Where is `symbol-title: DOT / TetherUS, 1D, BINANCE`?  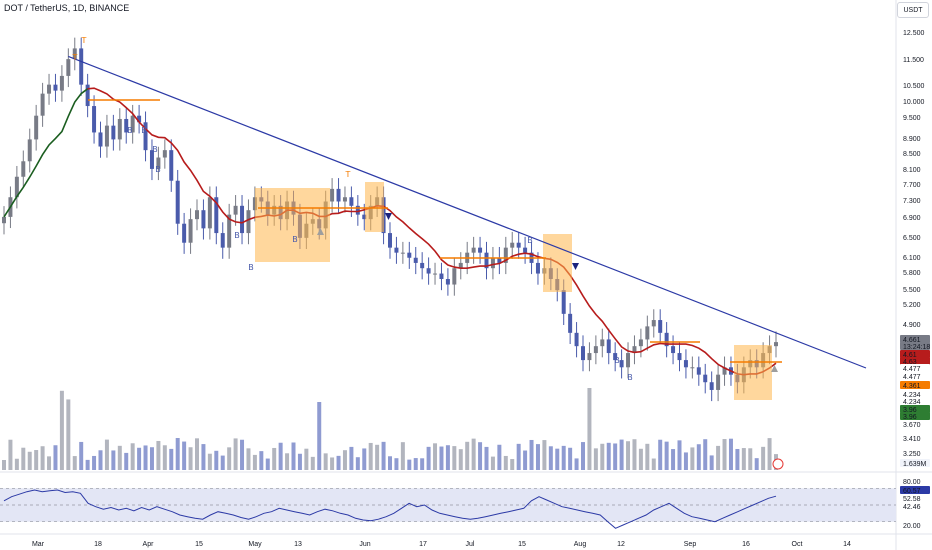
symbol-title: DOT / TetherUS, 1D, BINANCE is located at coordinates (67, 8).